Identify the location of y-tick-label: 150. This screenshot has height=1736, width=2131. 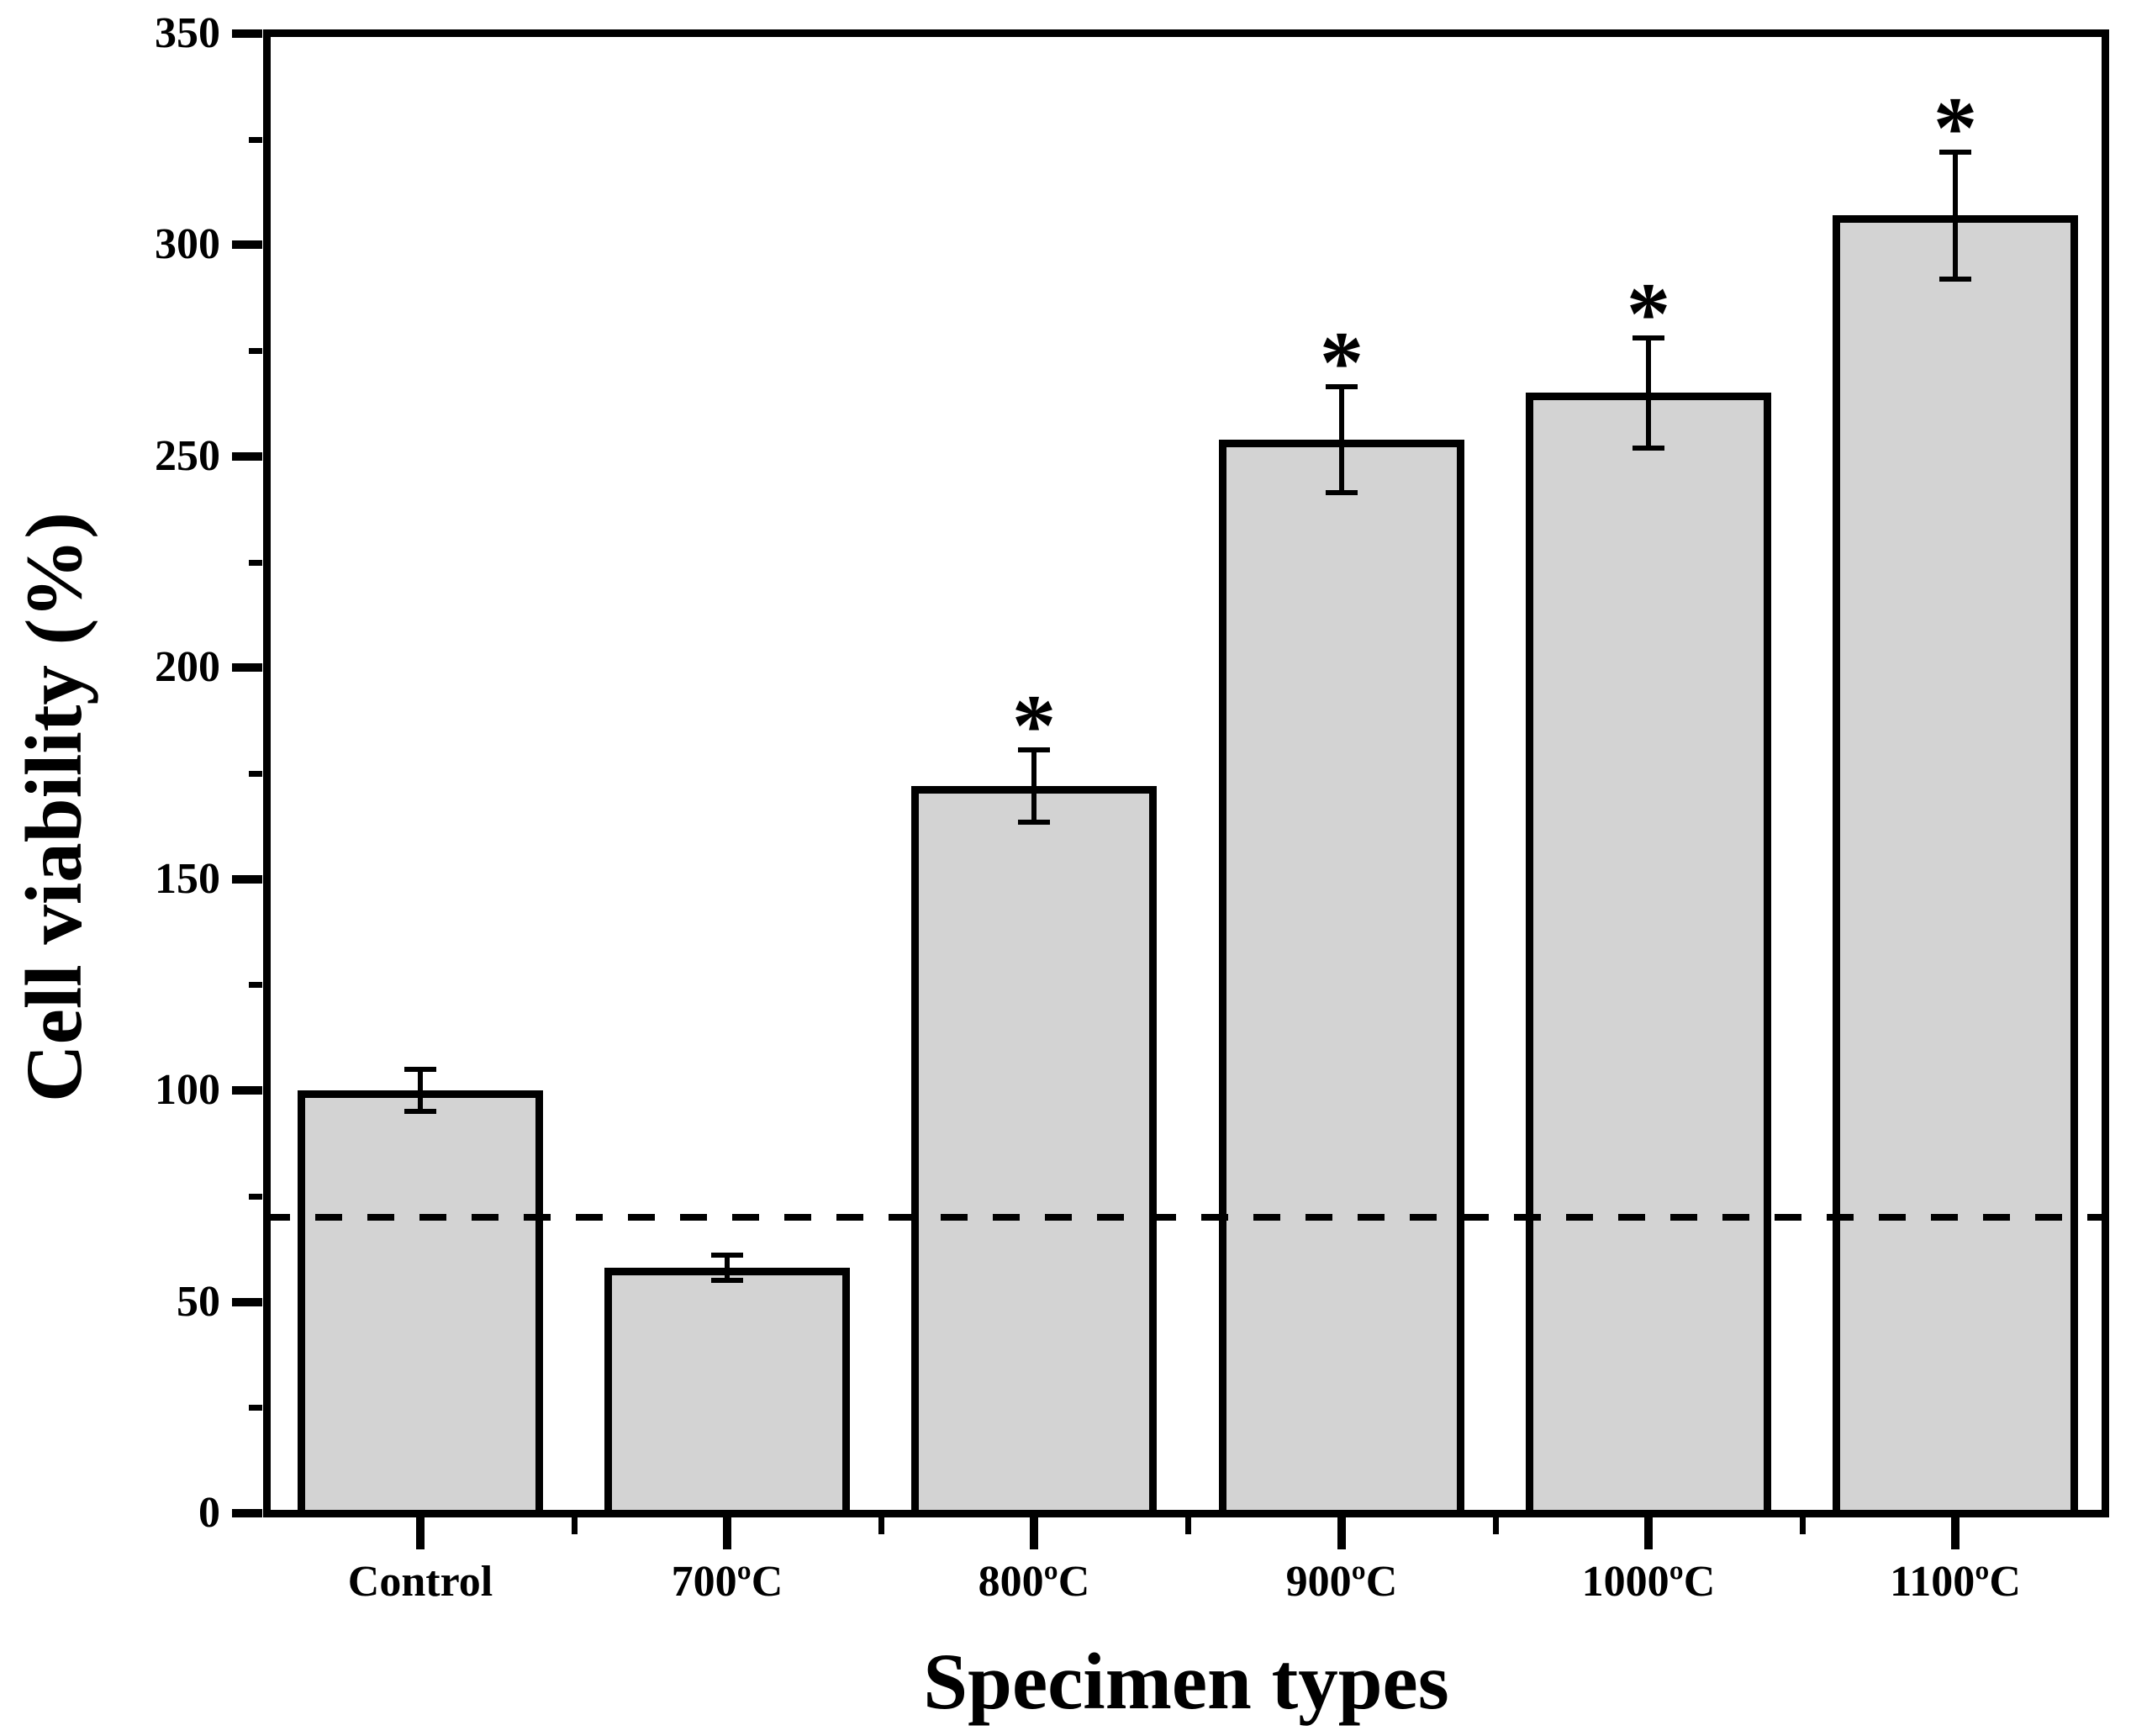
(187, 879).